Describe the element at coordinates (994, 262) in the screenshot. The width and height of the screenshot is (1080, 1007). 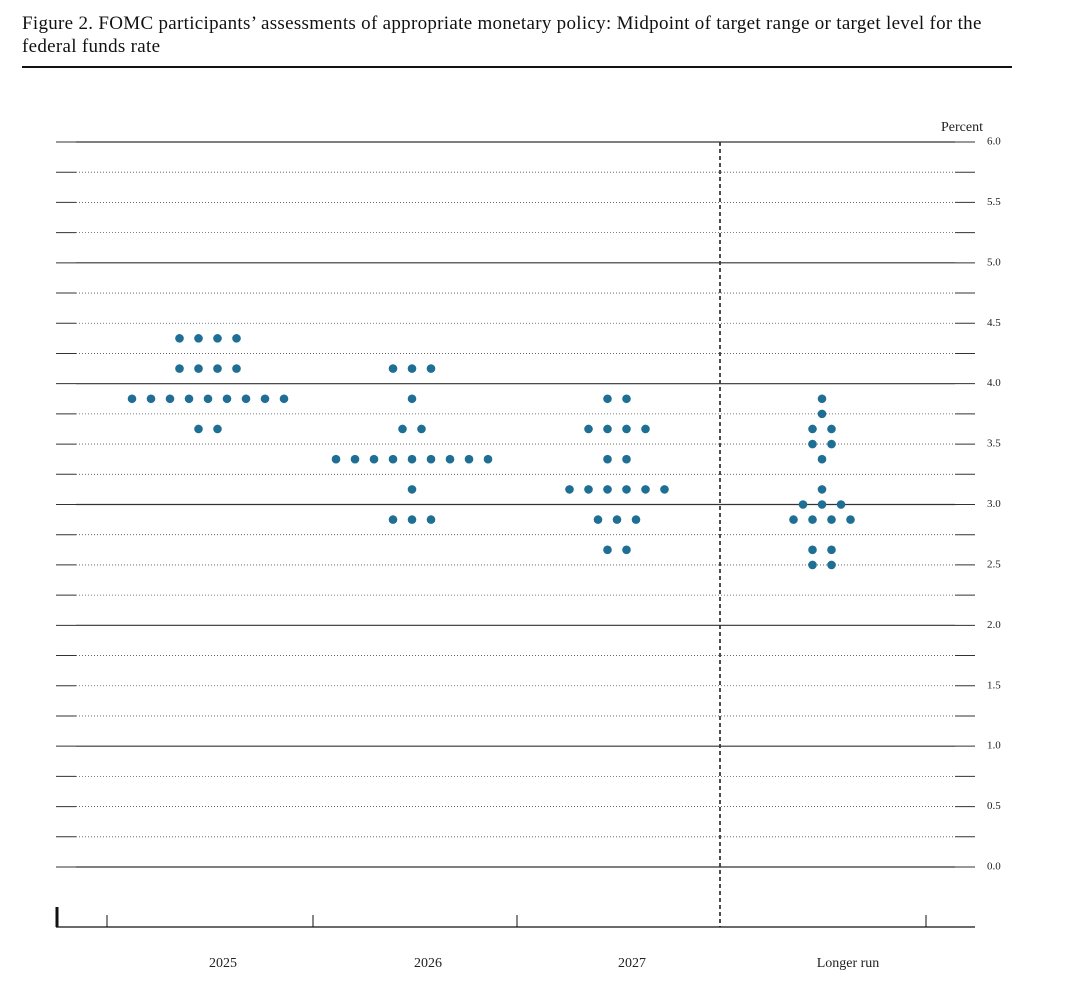
I see `y-tick-label: 5.0` at that location.